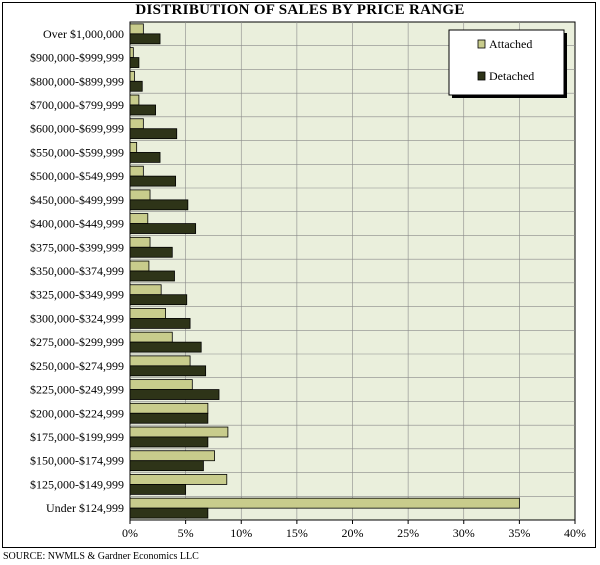  Describe the element at coordinates (77, 176) in the screenshot. I see `category-label: $500,000-$549,999` at that location.